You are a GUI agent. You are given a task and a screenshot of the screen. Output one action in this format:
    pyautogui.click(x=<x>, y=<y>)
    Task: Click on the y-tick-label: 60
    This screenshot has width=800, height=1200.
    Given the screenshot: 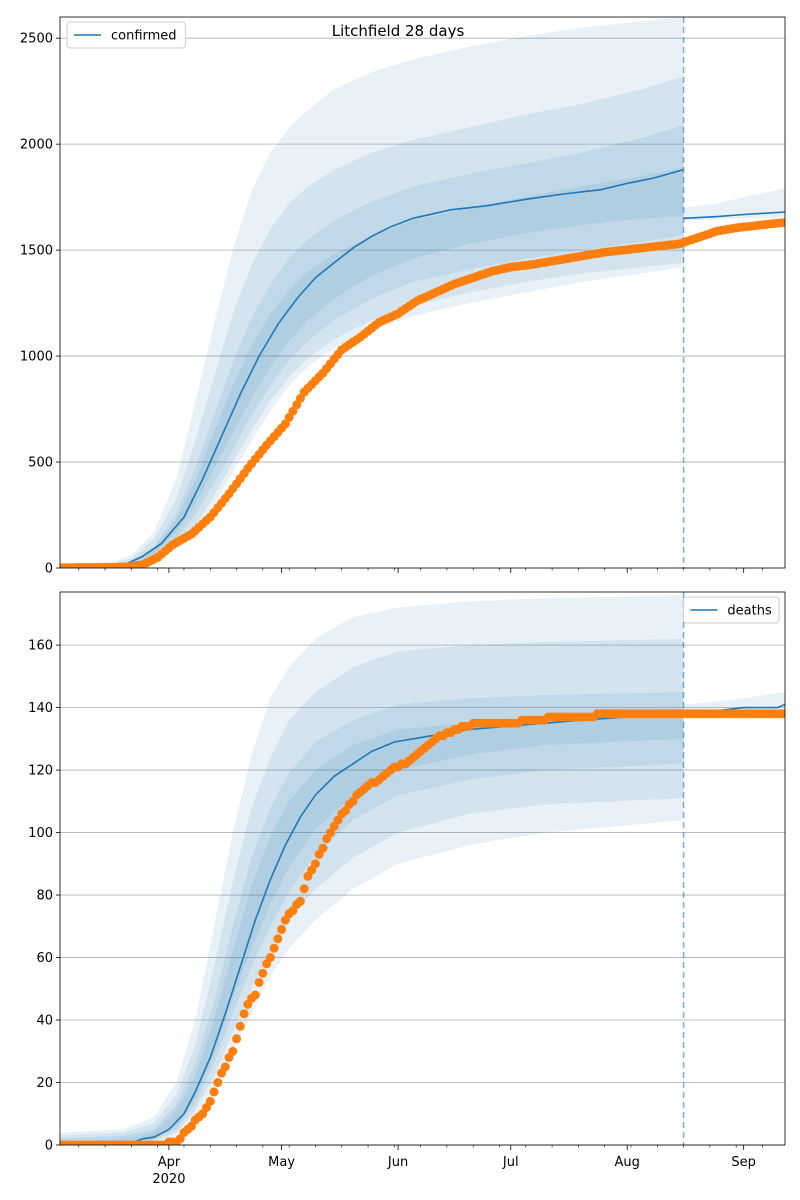 What is the action you would take?
    pyautogui.click(x=44, y=958)
    